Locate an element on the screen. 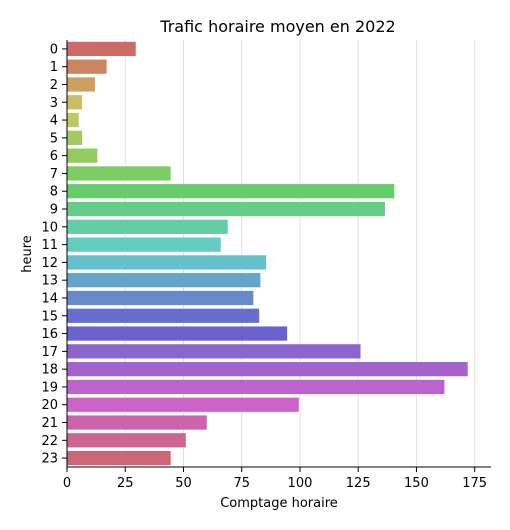 Image resolution: width=510 pixels, height=530 pixels. x-tick-label: 0 is located at coordinates (67, 483).